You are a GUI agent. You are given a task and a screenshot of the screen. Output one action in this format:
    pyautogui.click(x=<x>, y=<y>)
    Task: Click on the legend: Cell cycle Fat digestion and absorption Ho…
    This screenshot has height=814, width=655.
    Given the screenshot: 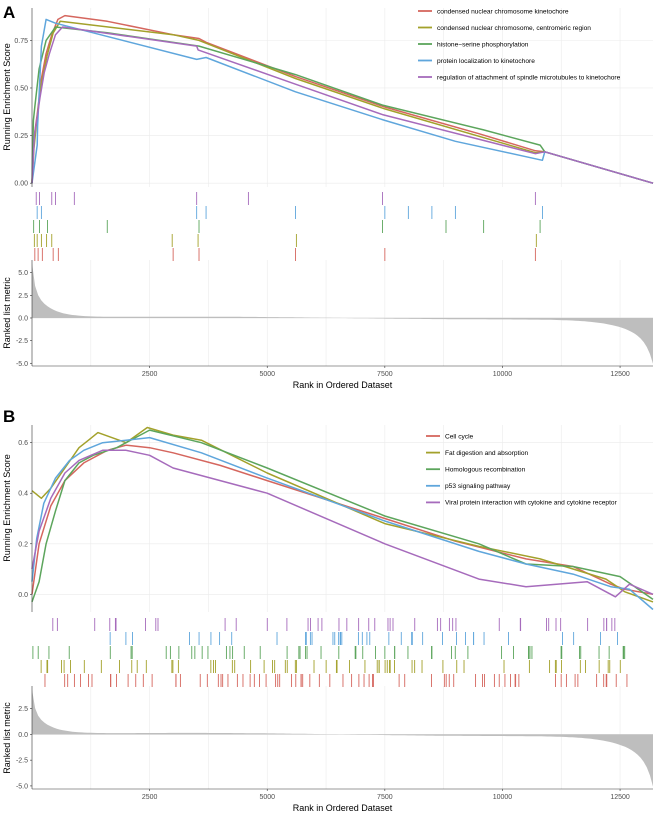 What is the action you would take?
    pyautogui.click(x=522, y=470)
    